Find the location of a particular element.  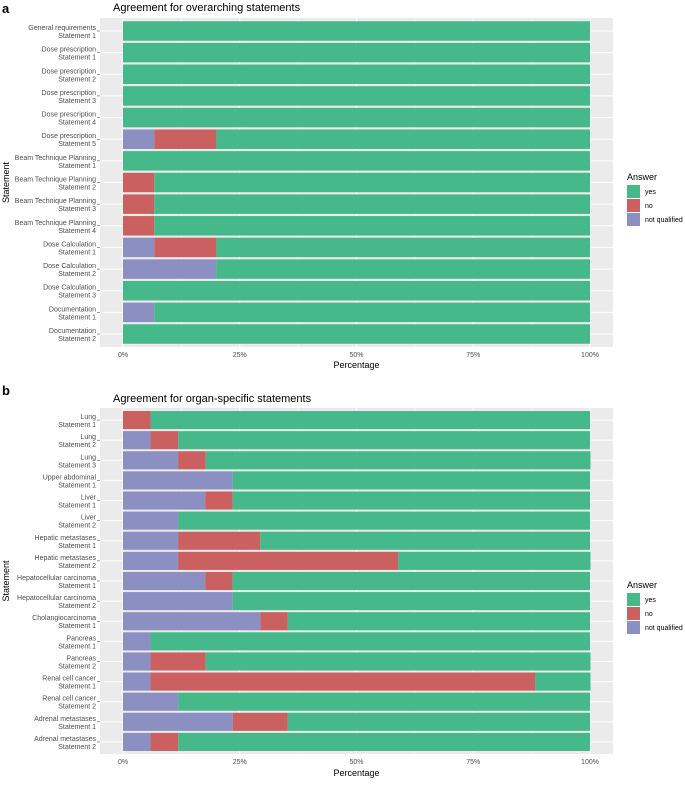

y-tick-label: Hepatic metastases Statement 2 is located at coordinates (66, 562).